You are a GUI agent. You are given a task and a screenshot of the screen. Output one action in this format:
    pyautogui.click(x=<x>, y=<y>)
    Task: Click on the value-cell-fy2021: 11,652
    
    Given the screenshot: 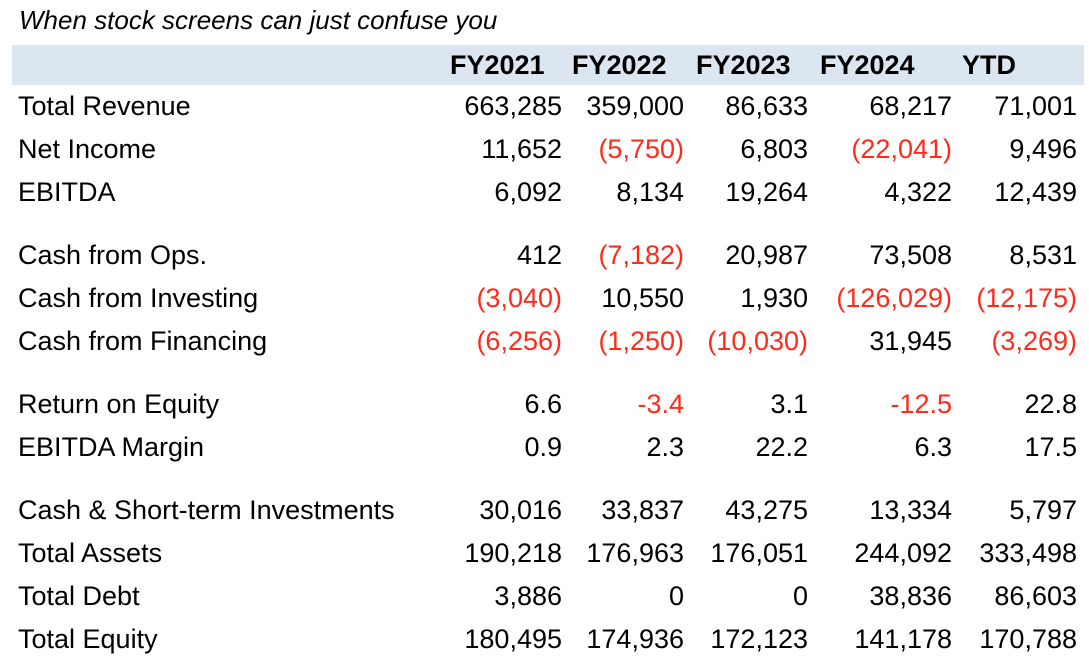 What is the action you would take?
    pyautogui.click(x=521, y=149)
    